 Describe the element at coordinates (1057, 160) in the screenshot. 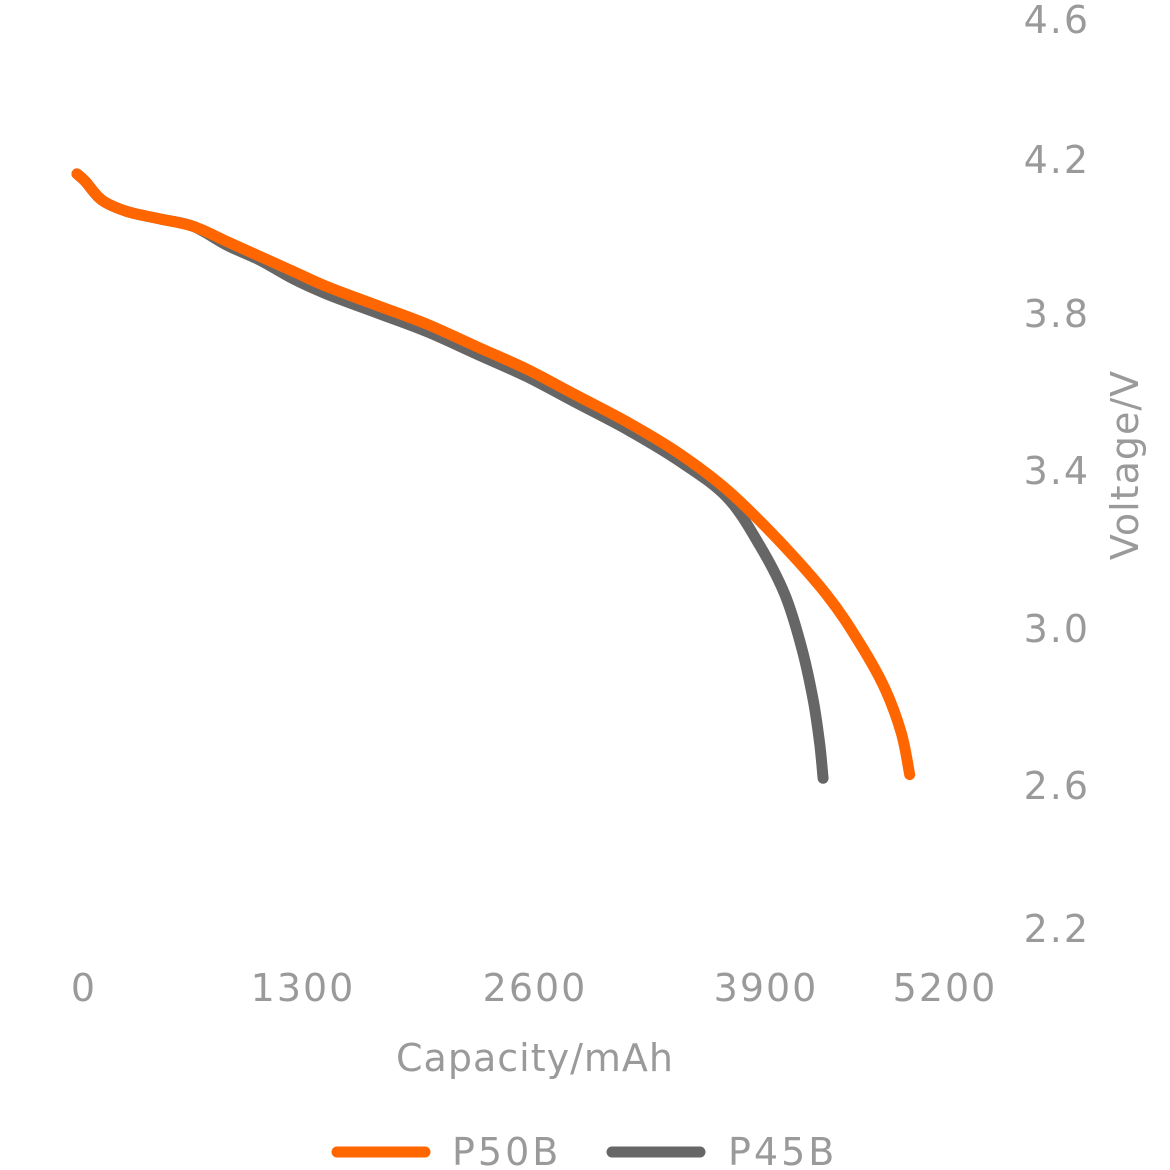

I see `y-tick-label: 4.2` at that location.